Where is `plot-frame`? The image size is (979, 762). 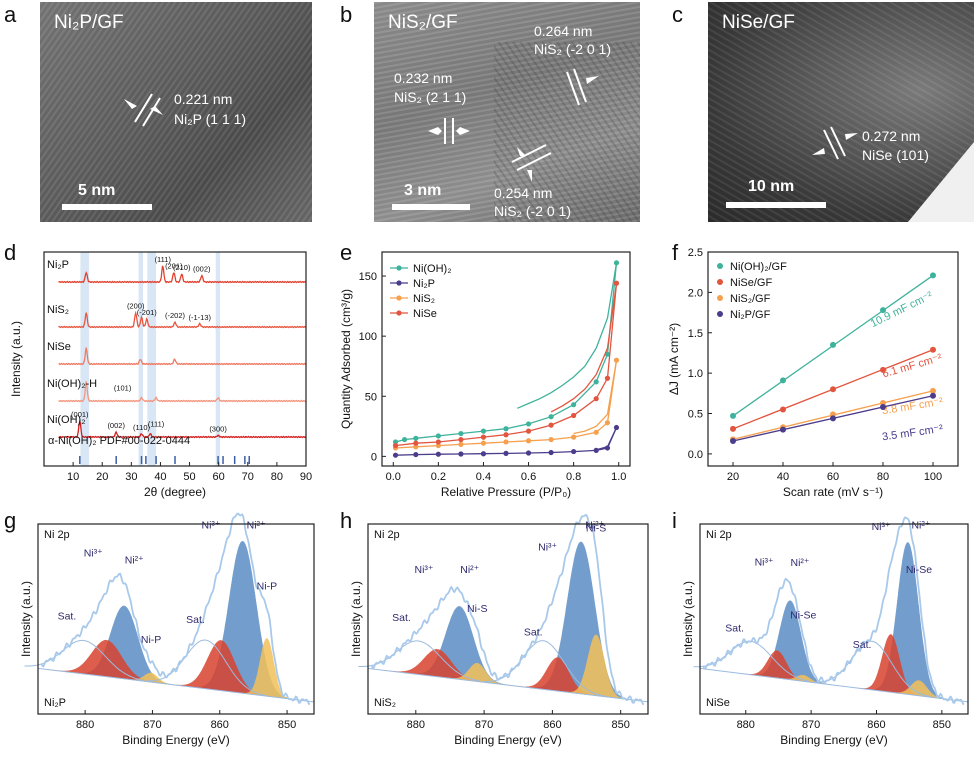 plot-frame is located at coordinates (176, 619).